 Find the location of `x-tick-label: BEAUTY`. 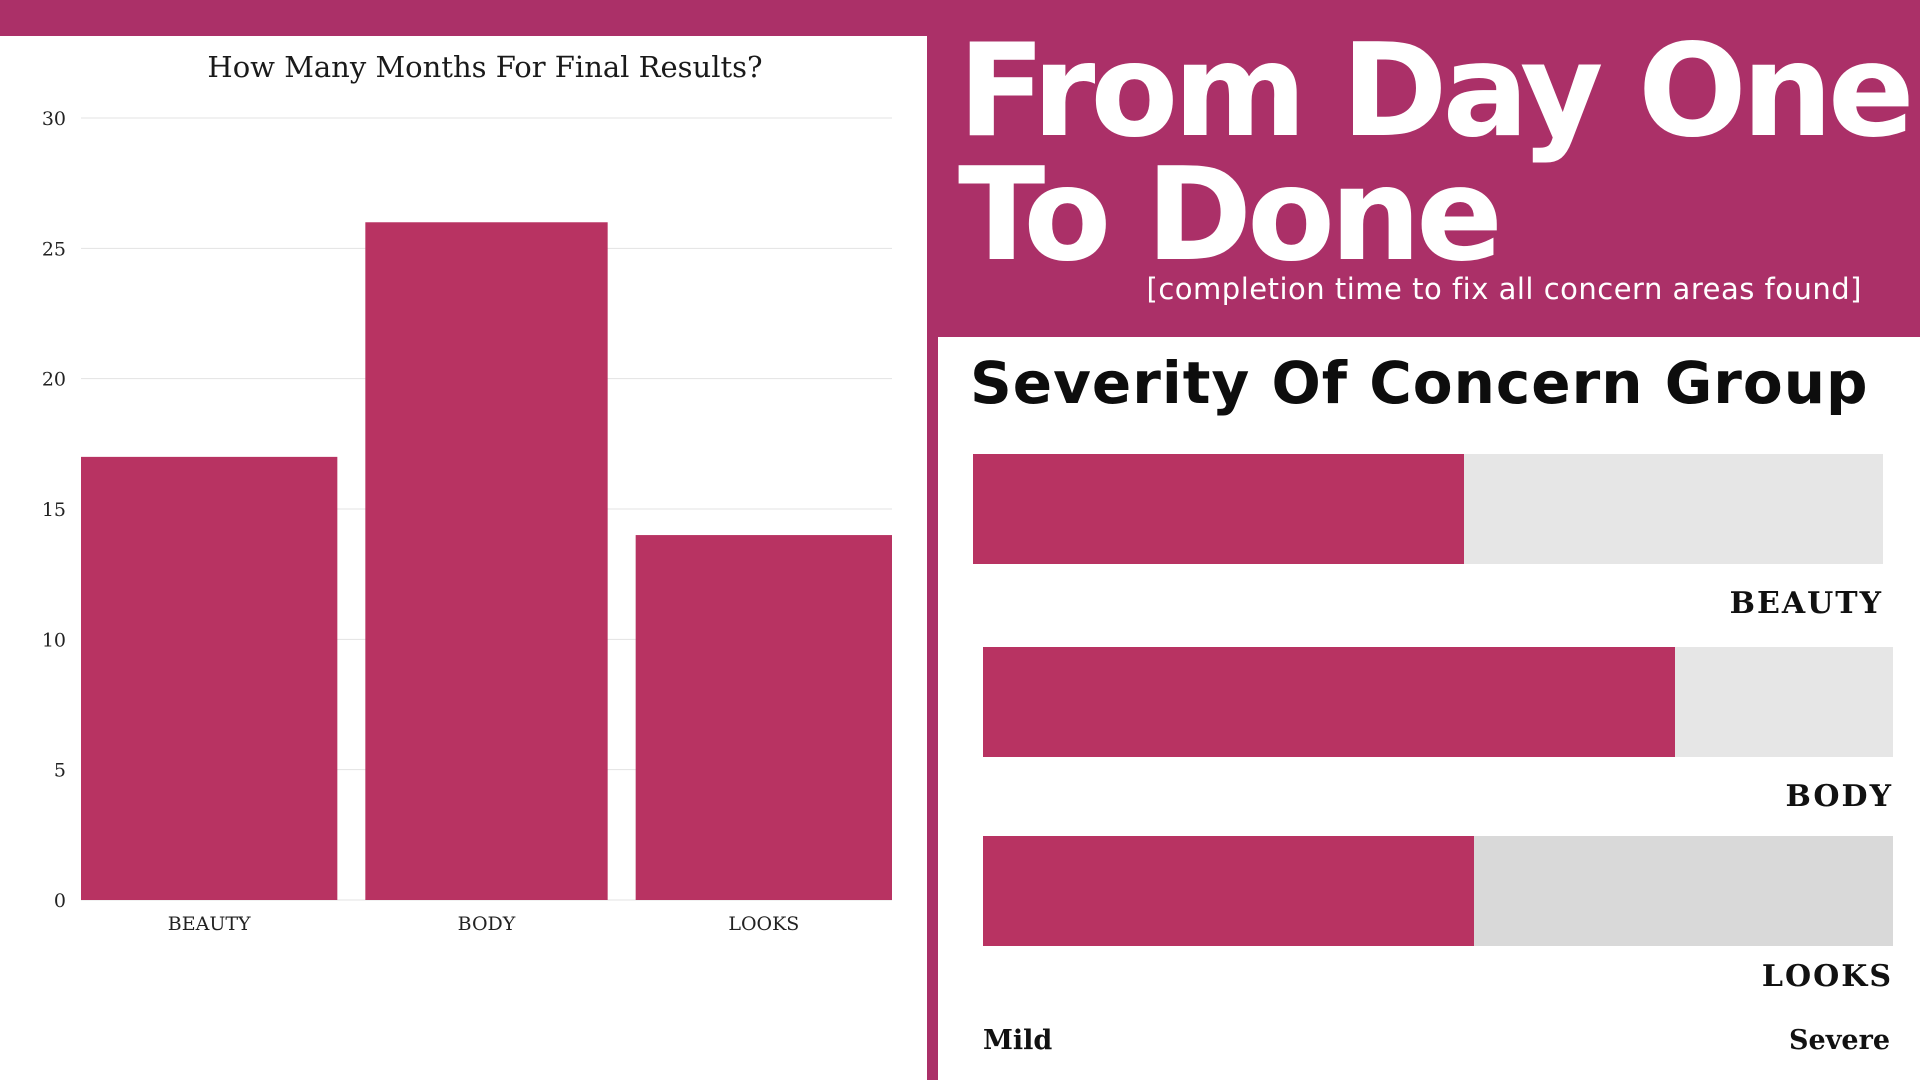

x-tick-label: BEAUTY is located at coordinates (209, 924).